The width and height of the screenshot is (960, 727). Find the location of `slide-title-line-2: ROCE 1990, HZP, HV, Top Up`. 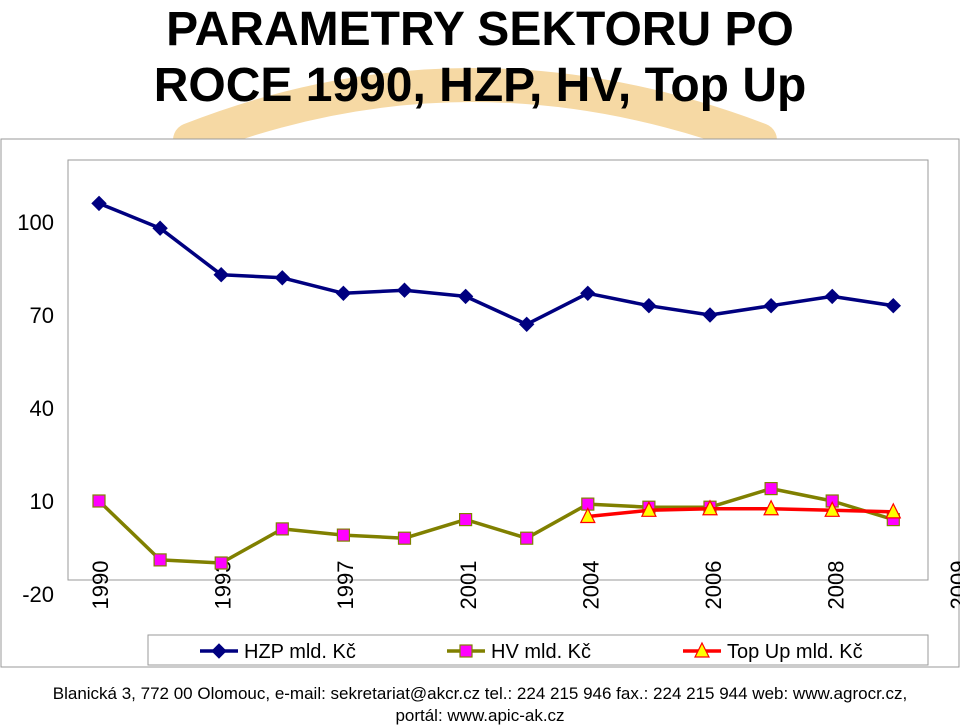

slide-title-line-2: ROCE 1990, HZP, HV, Top Up is located at coordinates (480, 85).